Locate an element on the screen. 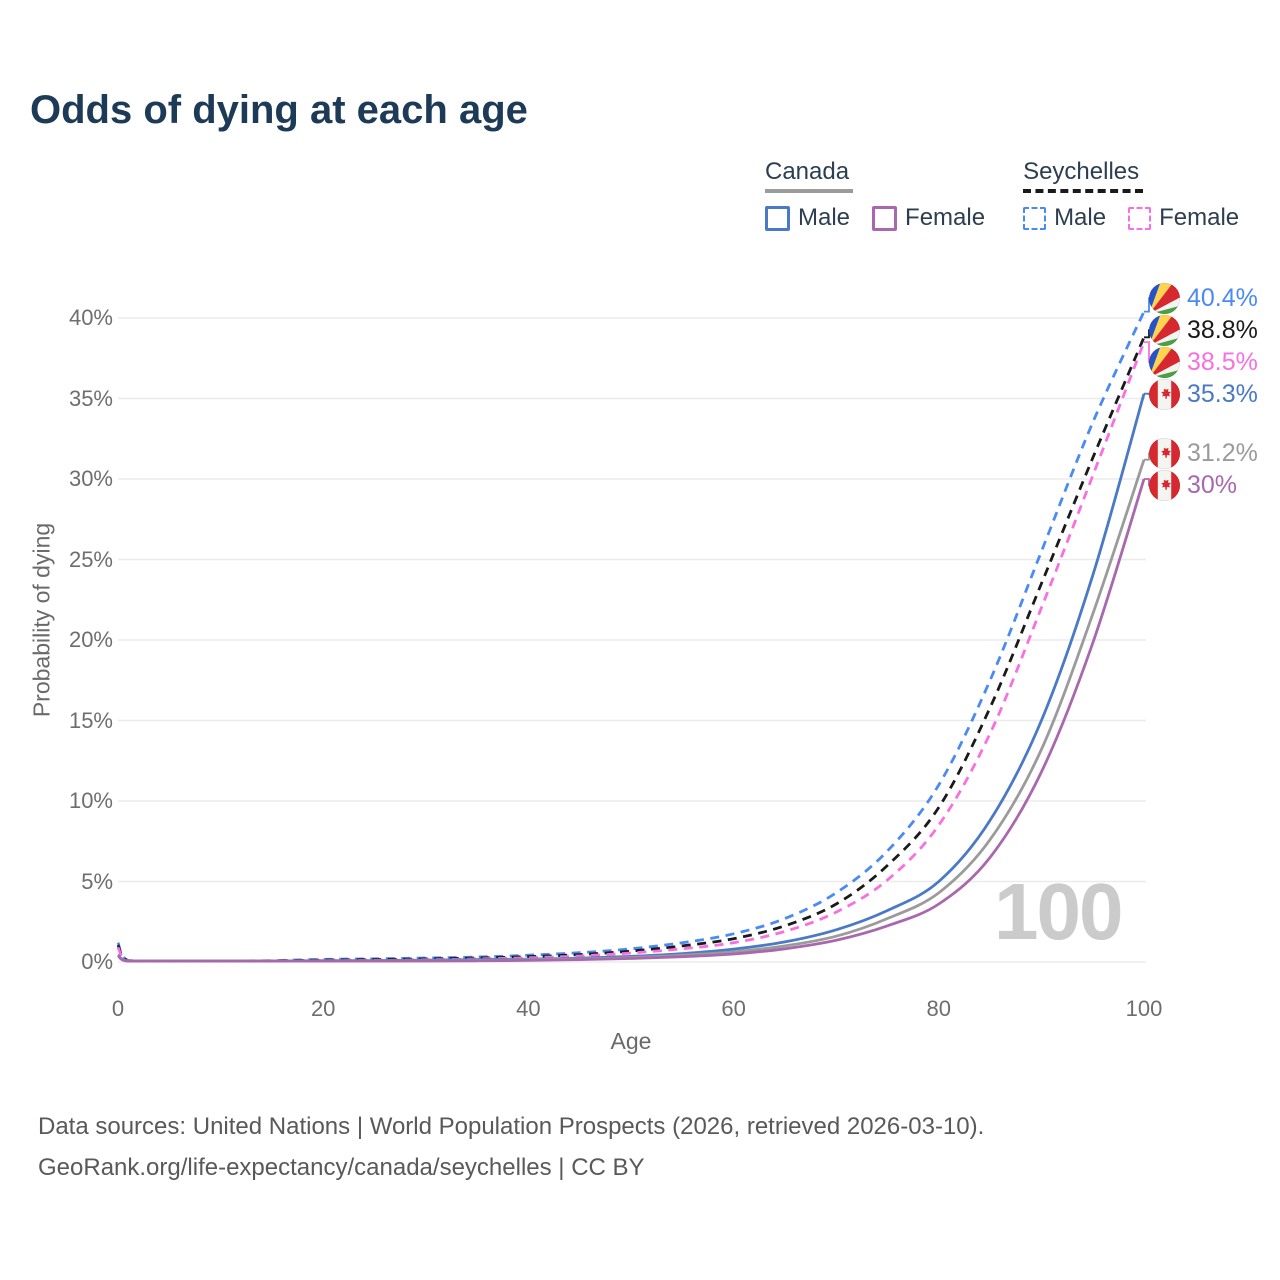 The image size is (1280, 1280). y-tick-label: 20% is located at coordinates (90, 639).